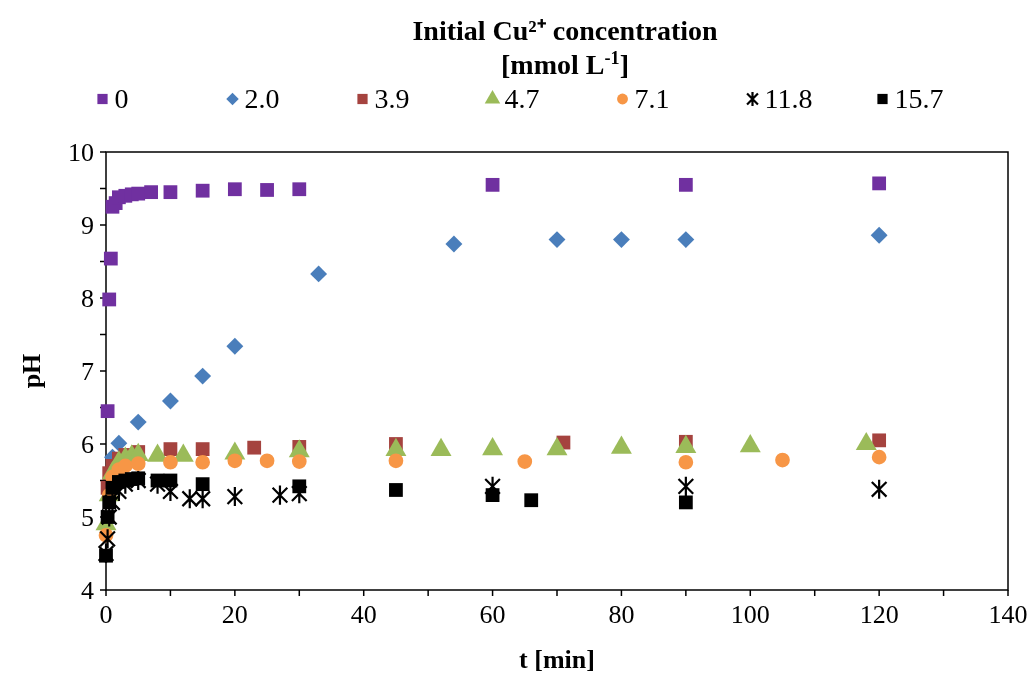 Image resolution: width=1035 pixels, height=674 pixels. What do you see at coordinates (87, 298) in the screenshot?
I see `y-tick-label: 8` at bounding box center [87, 298].